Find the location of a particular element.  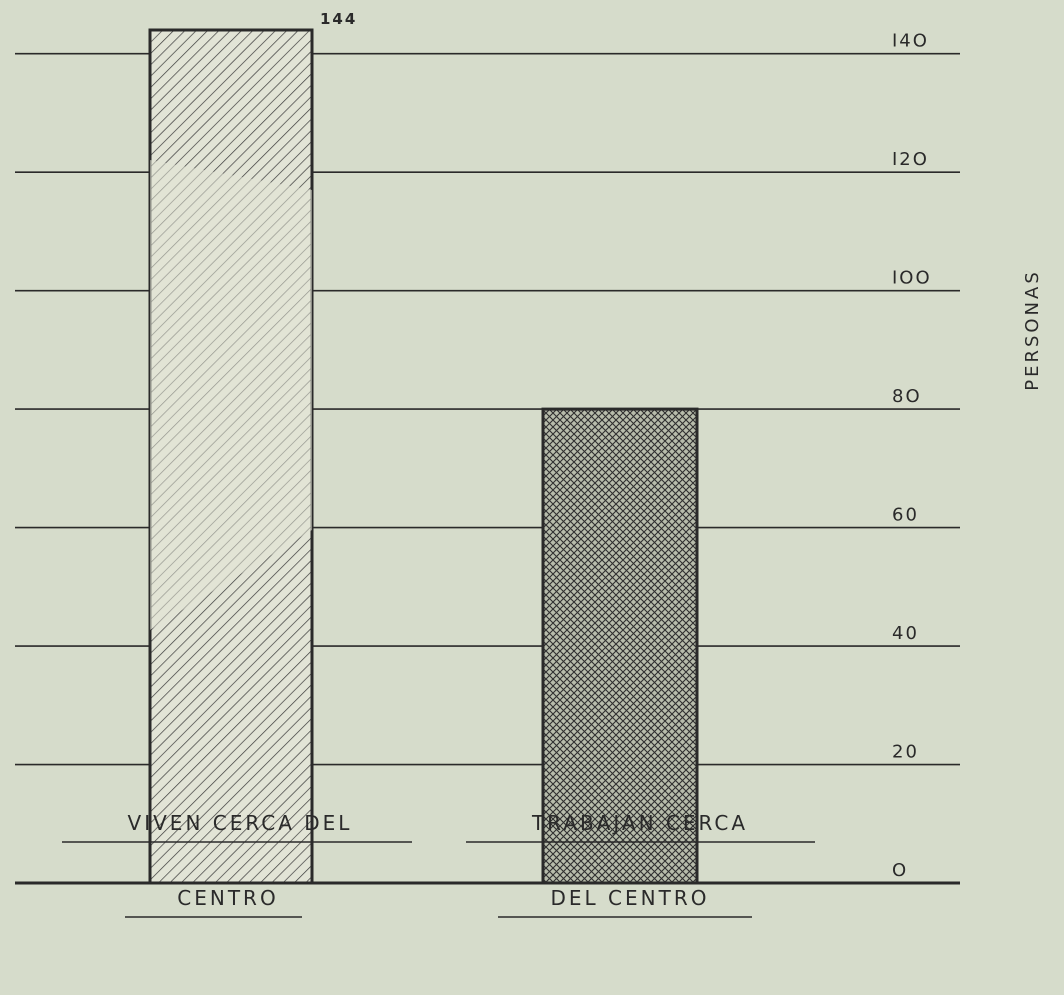

y-tick-label-80: 8O is located at coordinates (907, 396).